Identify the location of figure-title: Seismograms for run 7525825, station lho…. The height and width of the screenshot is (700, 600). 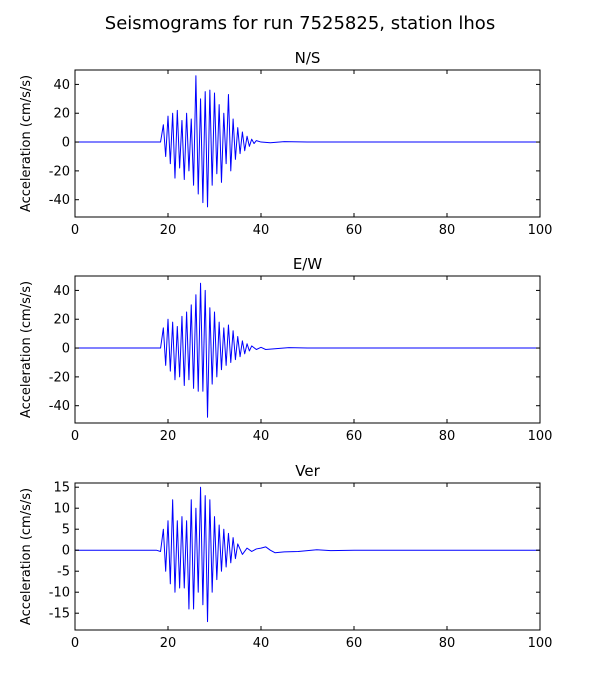
(300, 23).